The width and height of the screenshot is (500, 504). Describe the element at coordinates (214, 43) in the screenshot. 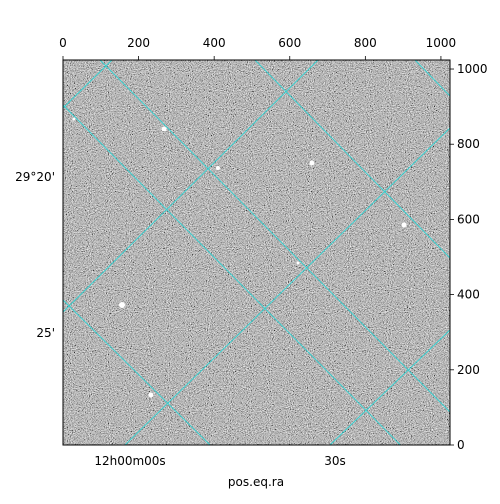

I see `x-tick-label: 400` at that location.